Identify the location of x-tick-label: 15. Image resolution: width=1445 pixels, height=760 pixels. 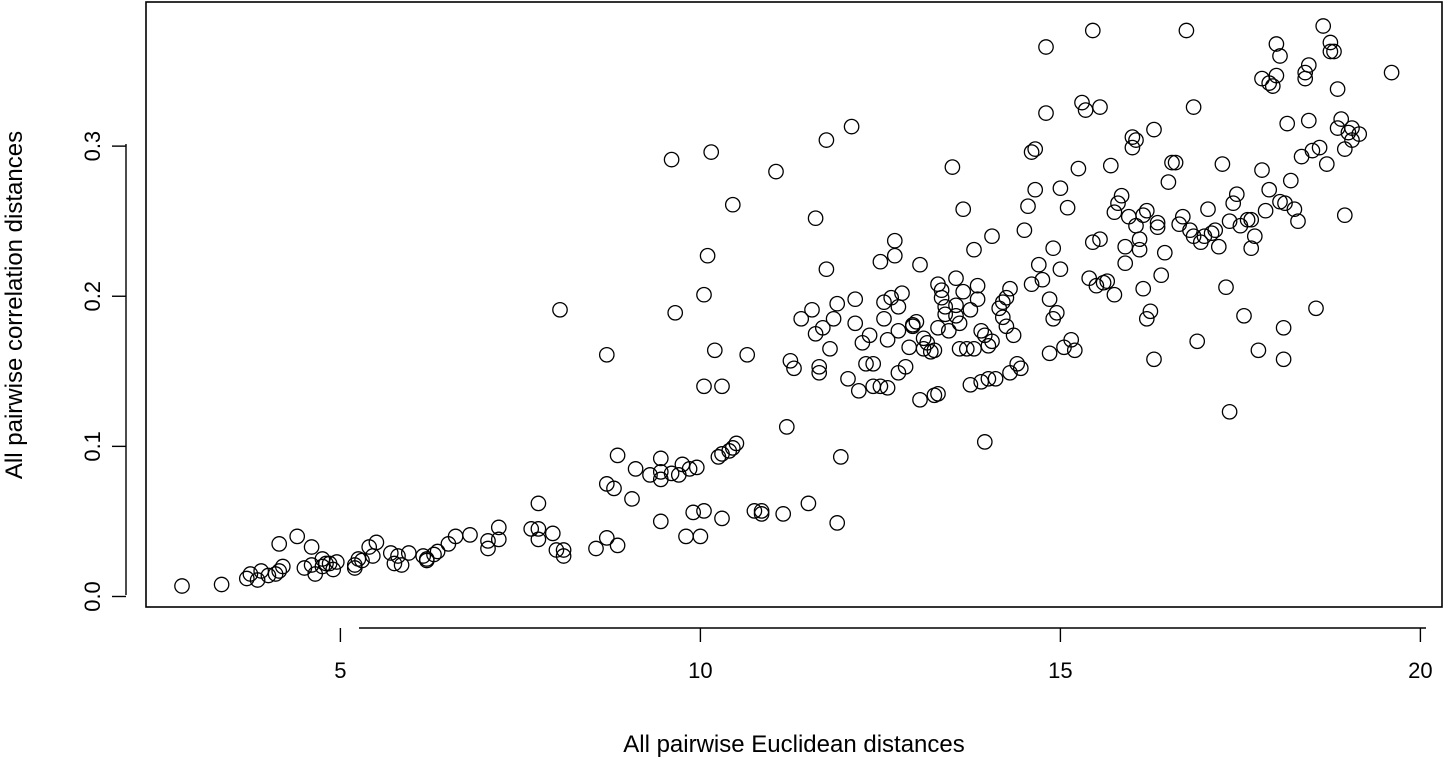
(1060, 670).